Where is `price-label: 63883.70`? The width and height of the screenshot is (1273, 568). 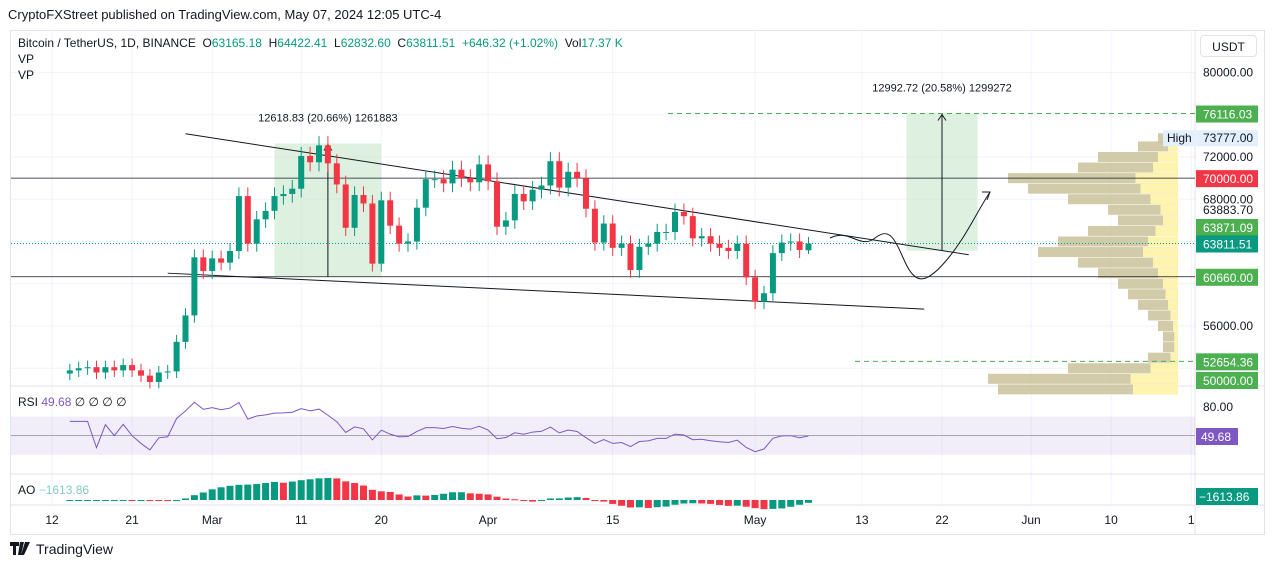 price-label: 63883.70 is located at coordinates (1228, 210).